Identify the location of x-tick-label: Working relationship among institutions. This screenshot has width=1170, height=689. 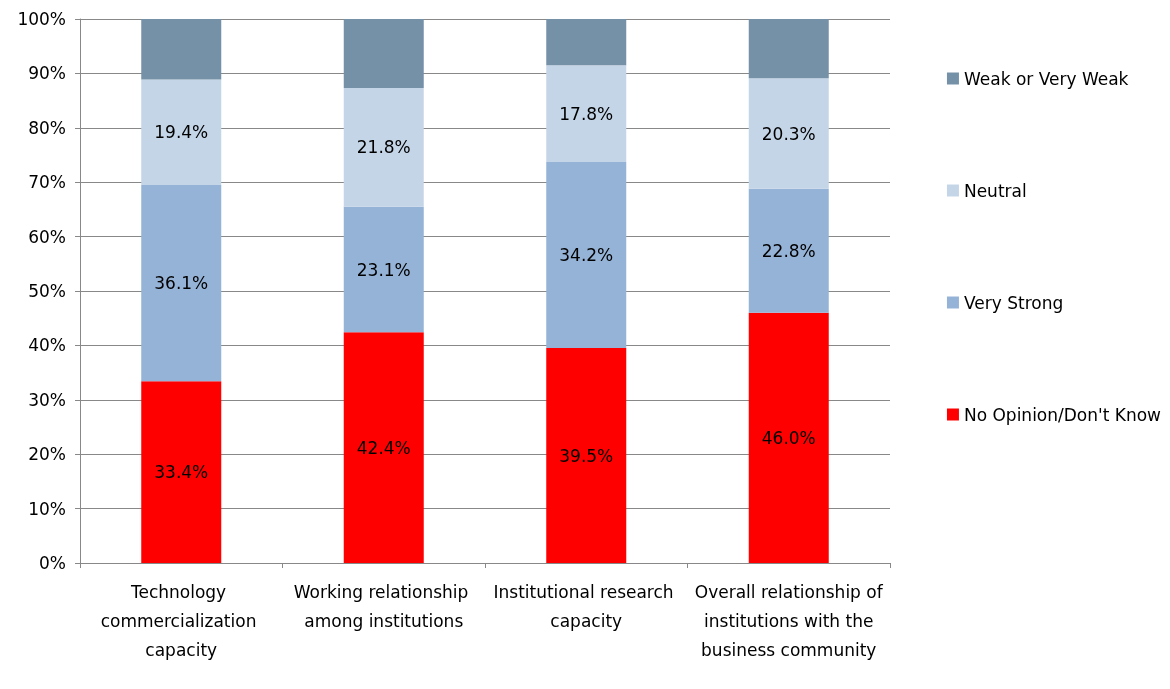
(383, 606).